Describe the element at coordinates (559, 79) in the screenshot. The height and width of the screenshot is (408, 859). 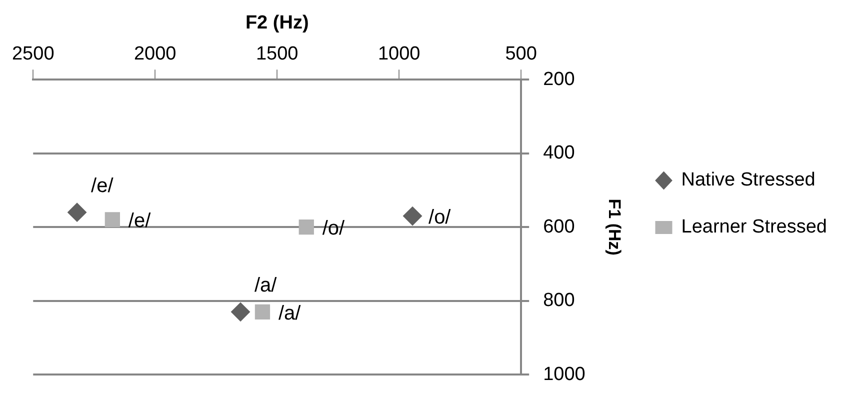
I see `y-tick-label: 200` at that location.